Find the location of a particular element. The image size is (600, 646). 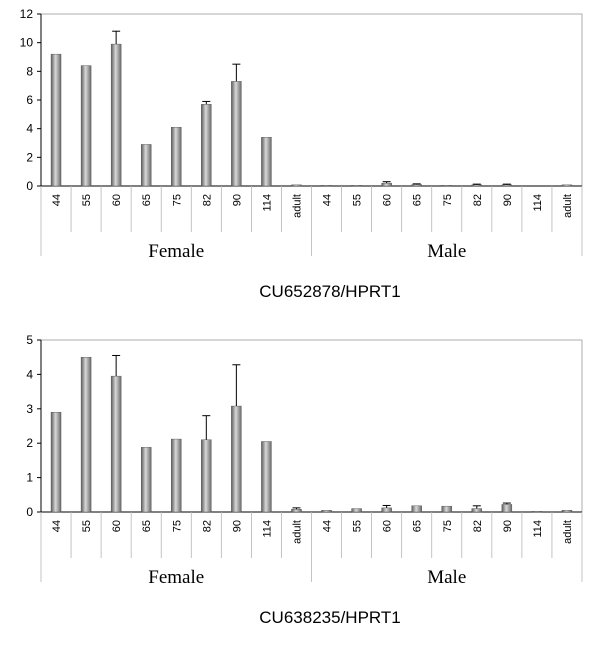

chart-title: CU652878/HPRT1 is located at coordinates (329, 291).